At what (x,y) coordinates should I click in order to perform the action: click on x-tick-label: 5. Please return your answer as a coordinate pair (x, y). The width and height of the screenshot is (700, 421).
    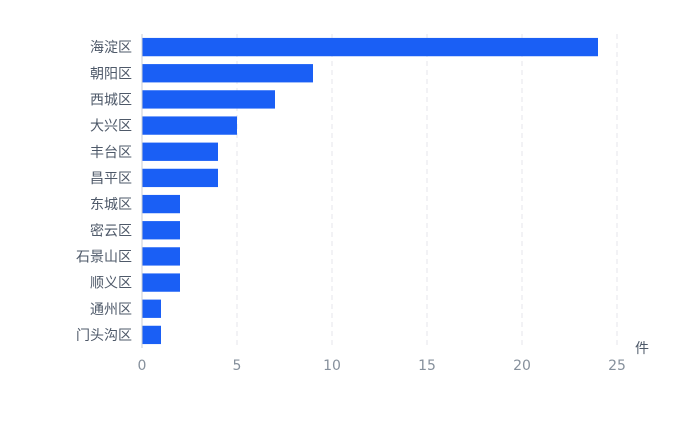
    Looking at the image, I should click on (237, 366).